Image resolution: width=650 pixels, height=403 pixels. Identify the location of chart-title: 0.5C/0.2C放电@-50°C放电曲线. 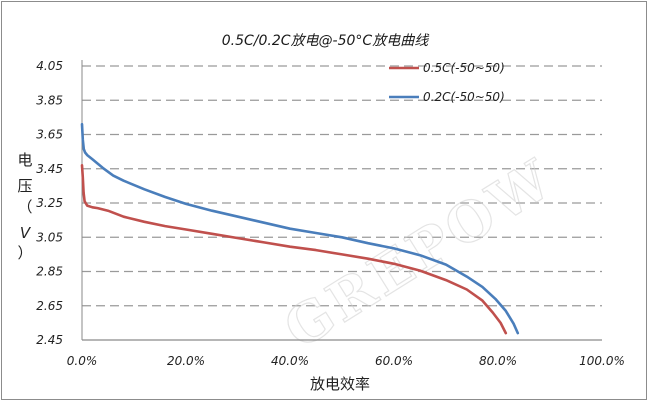
(326, 41).